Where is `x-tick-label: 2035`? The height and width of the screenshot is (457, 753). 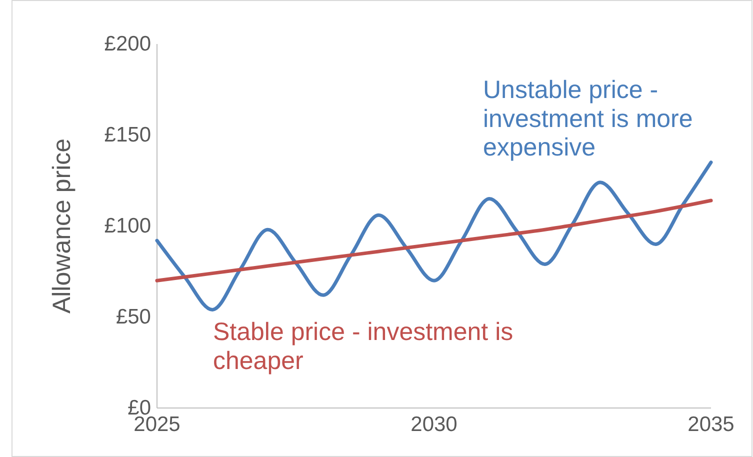
x-tick-label: 2035 is located at coordinates (711, 424).